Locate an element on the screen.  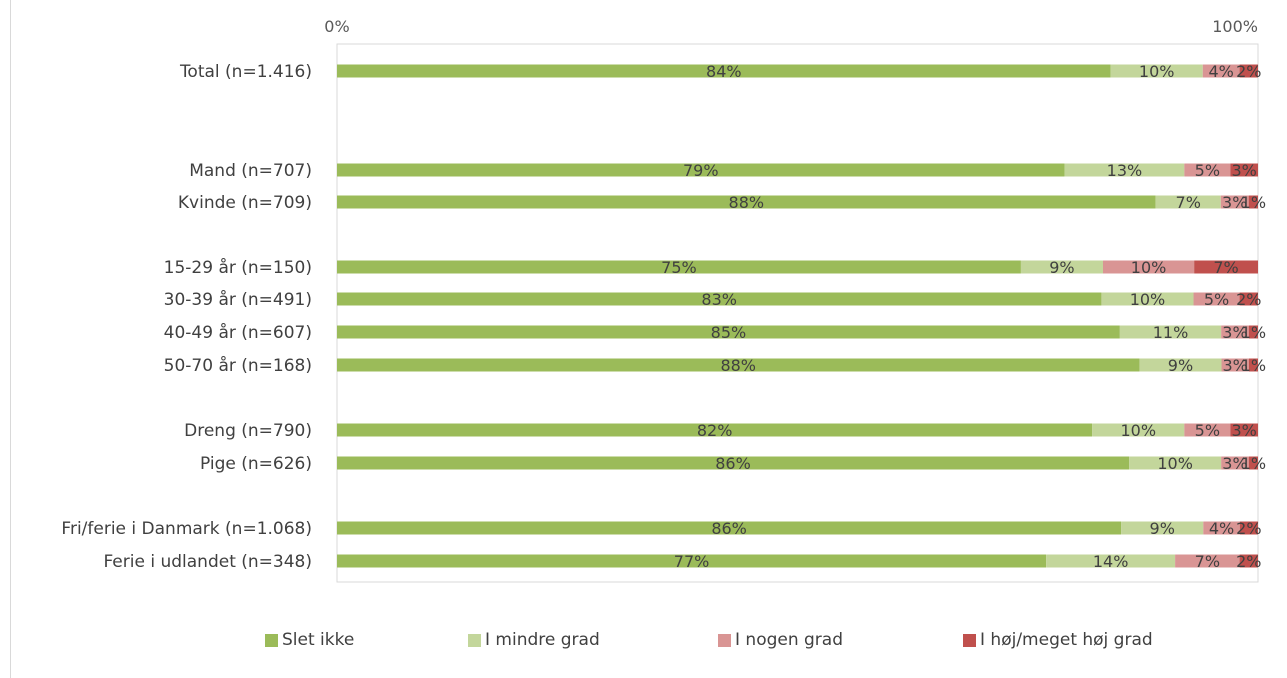
legend-label-i-mindre-grad: I mindre grad is located at coordinates (542, 640).